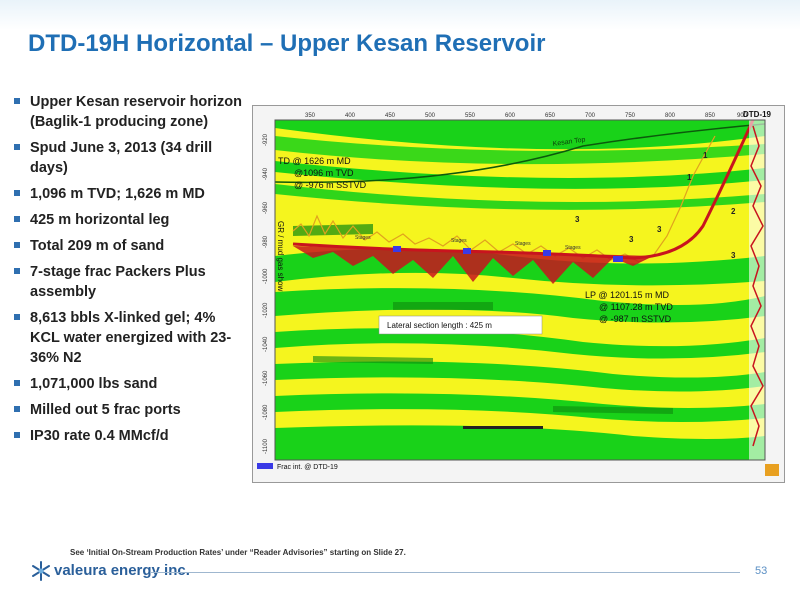  Describe the element at coordinates (439, 325) in the screenshot. I see `lateral-length-label: Lateral section length : 425 m` at that location.